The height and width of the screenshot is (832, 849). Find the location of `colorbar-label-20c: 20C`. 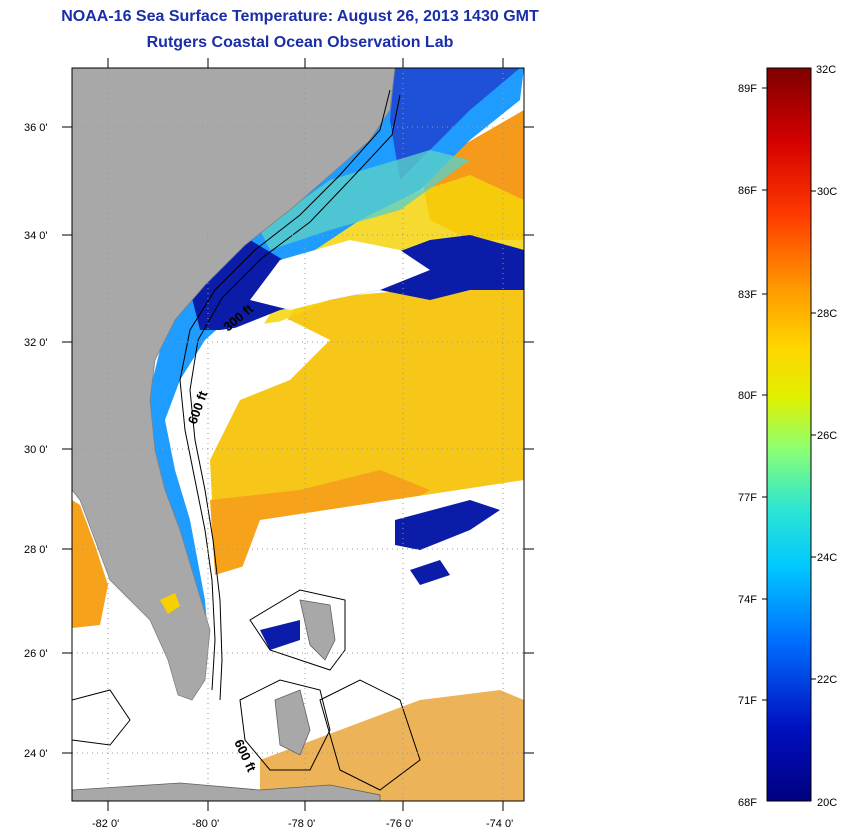

colorbar-label-20c: 20C is located at coordinates (827, 803).